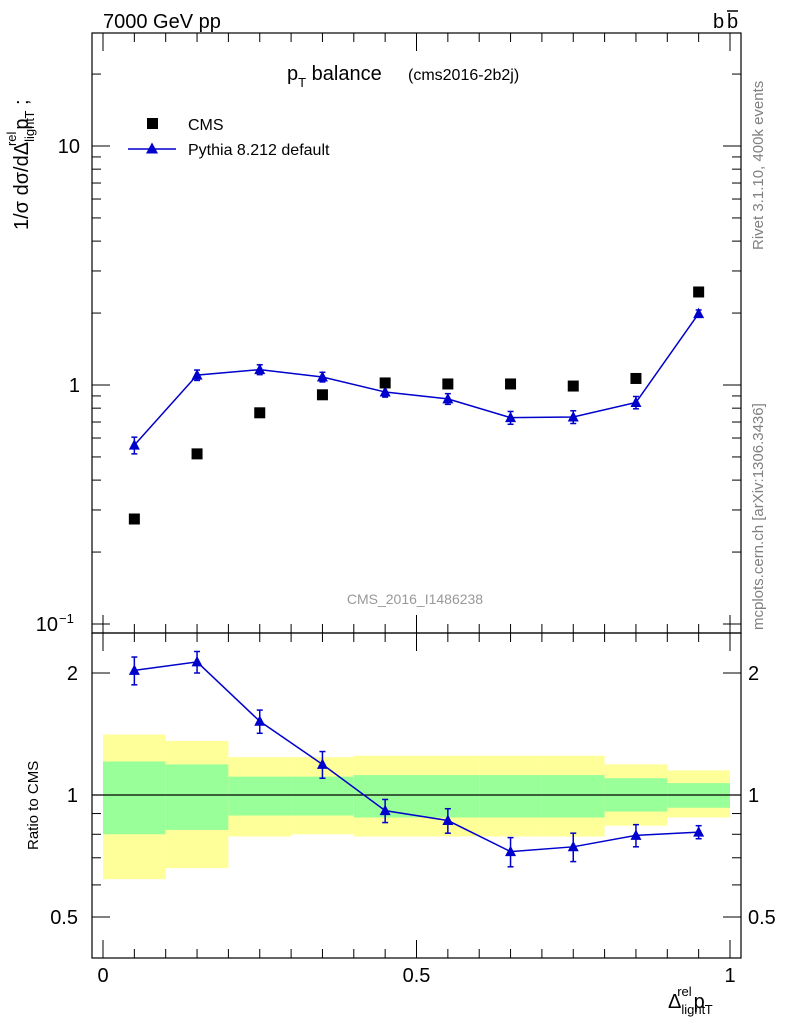 This screenshot has height=1024, width=786. I want to click on main-y-axis-title: 1/σ dσ/dΔlightrelpT ;, so click(20, 164).